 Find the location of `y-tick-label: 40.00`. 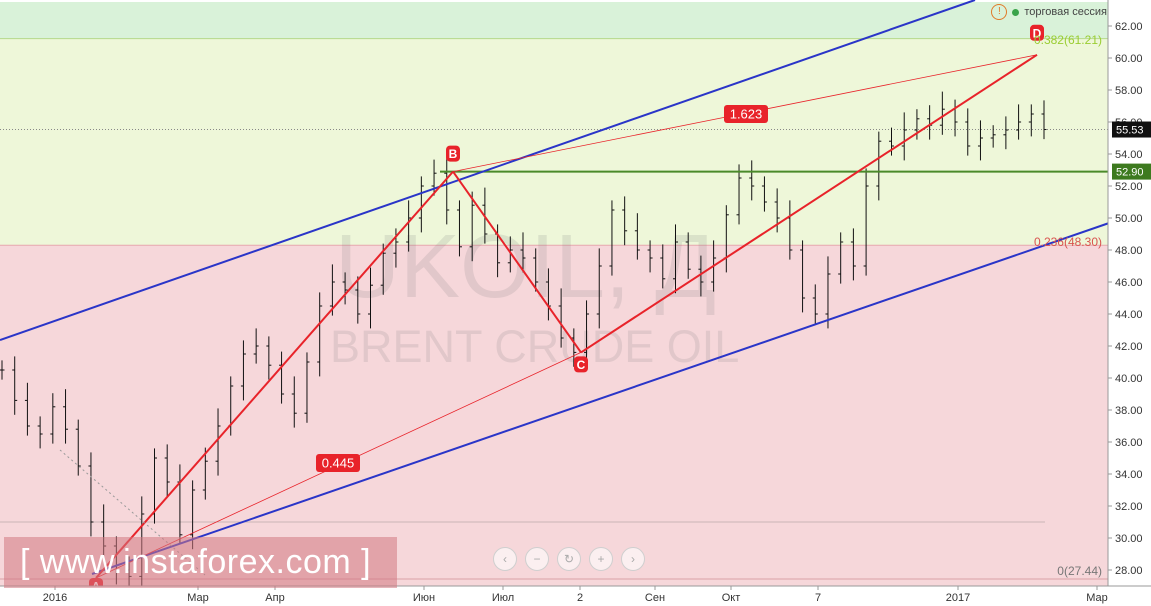

y-tick-label: 40.00 is located at coordinates (1129, 379).